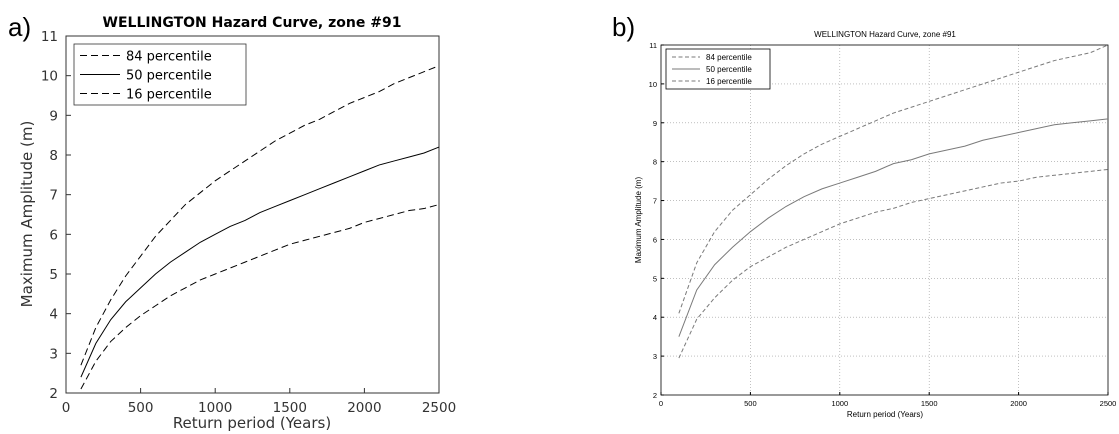  What do you see at coordinates (290, 408) in the screenshot?
I see `chart-a-x-tick-label: 1500` at bounding box center [290, 408].